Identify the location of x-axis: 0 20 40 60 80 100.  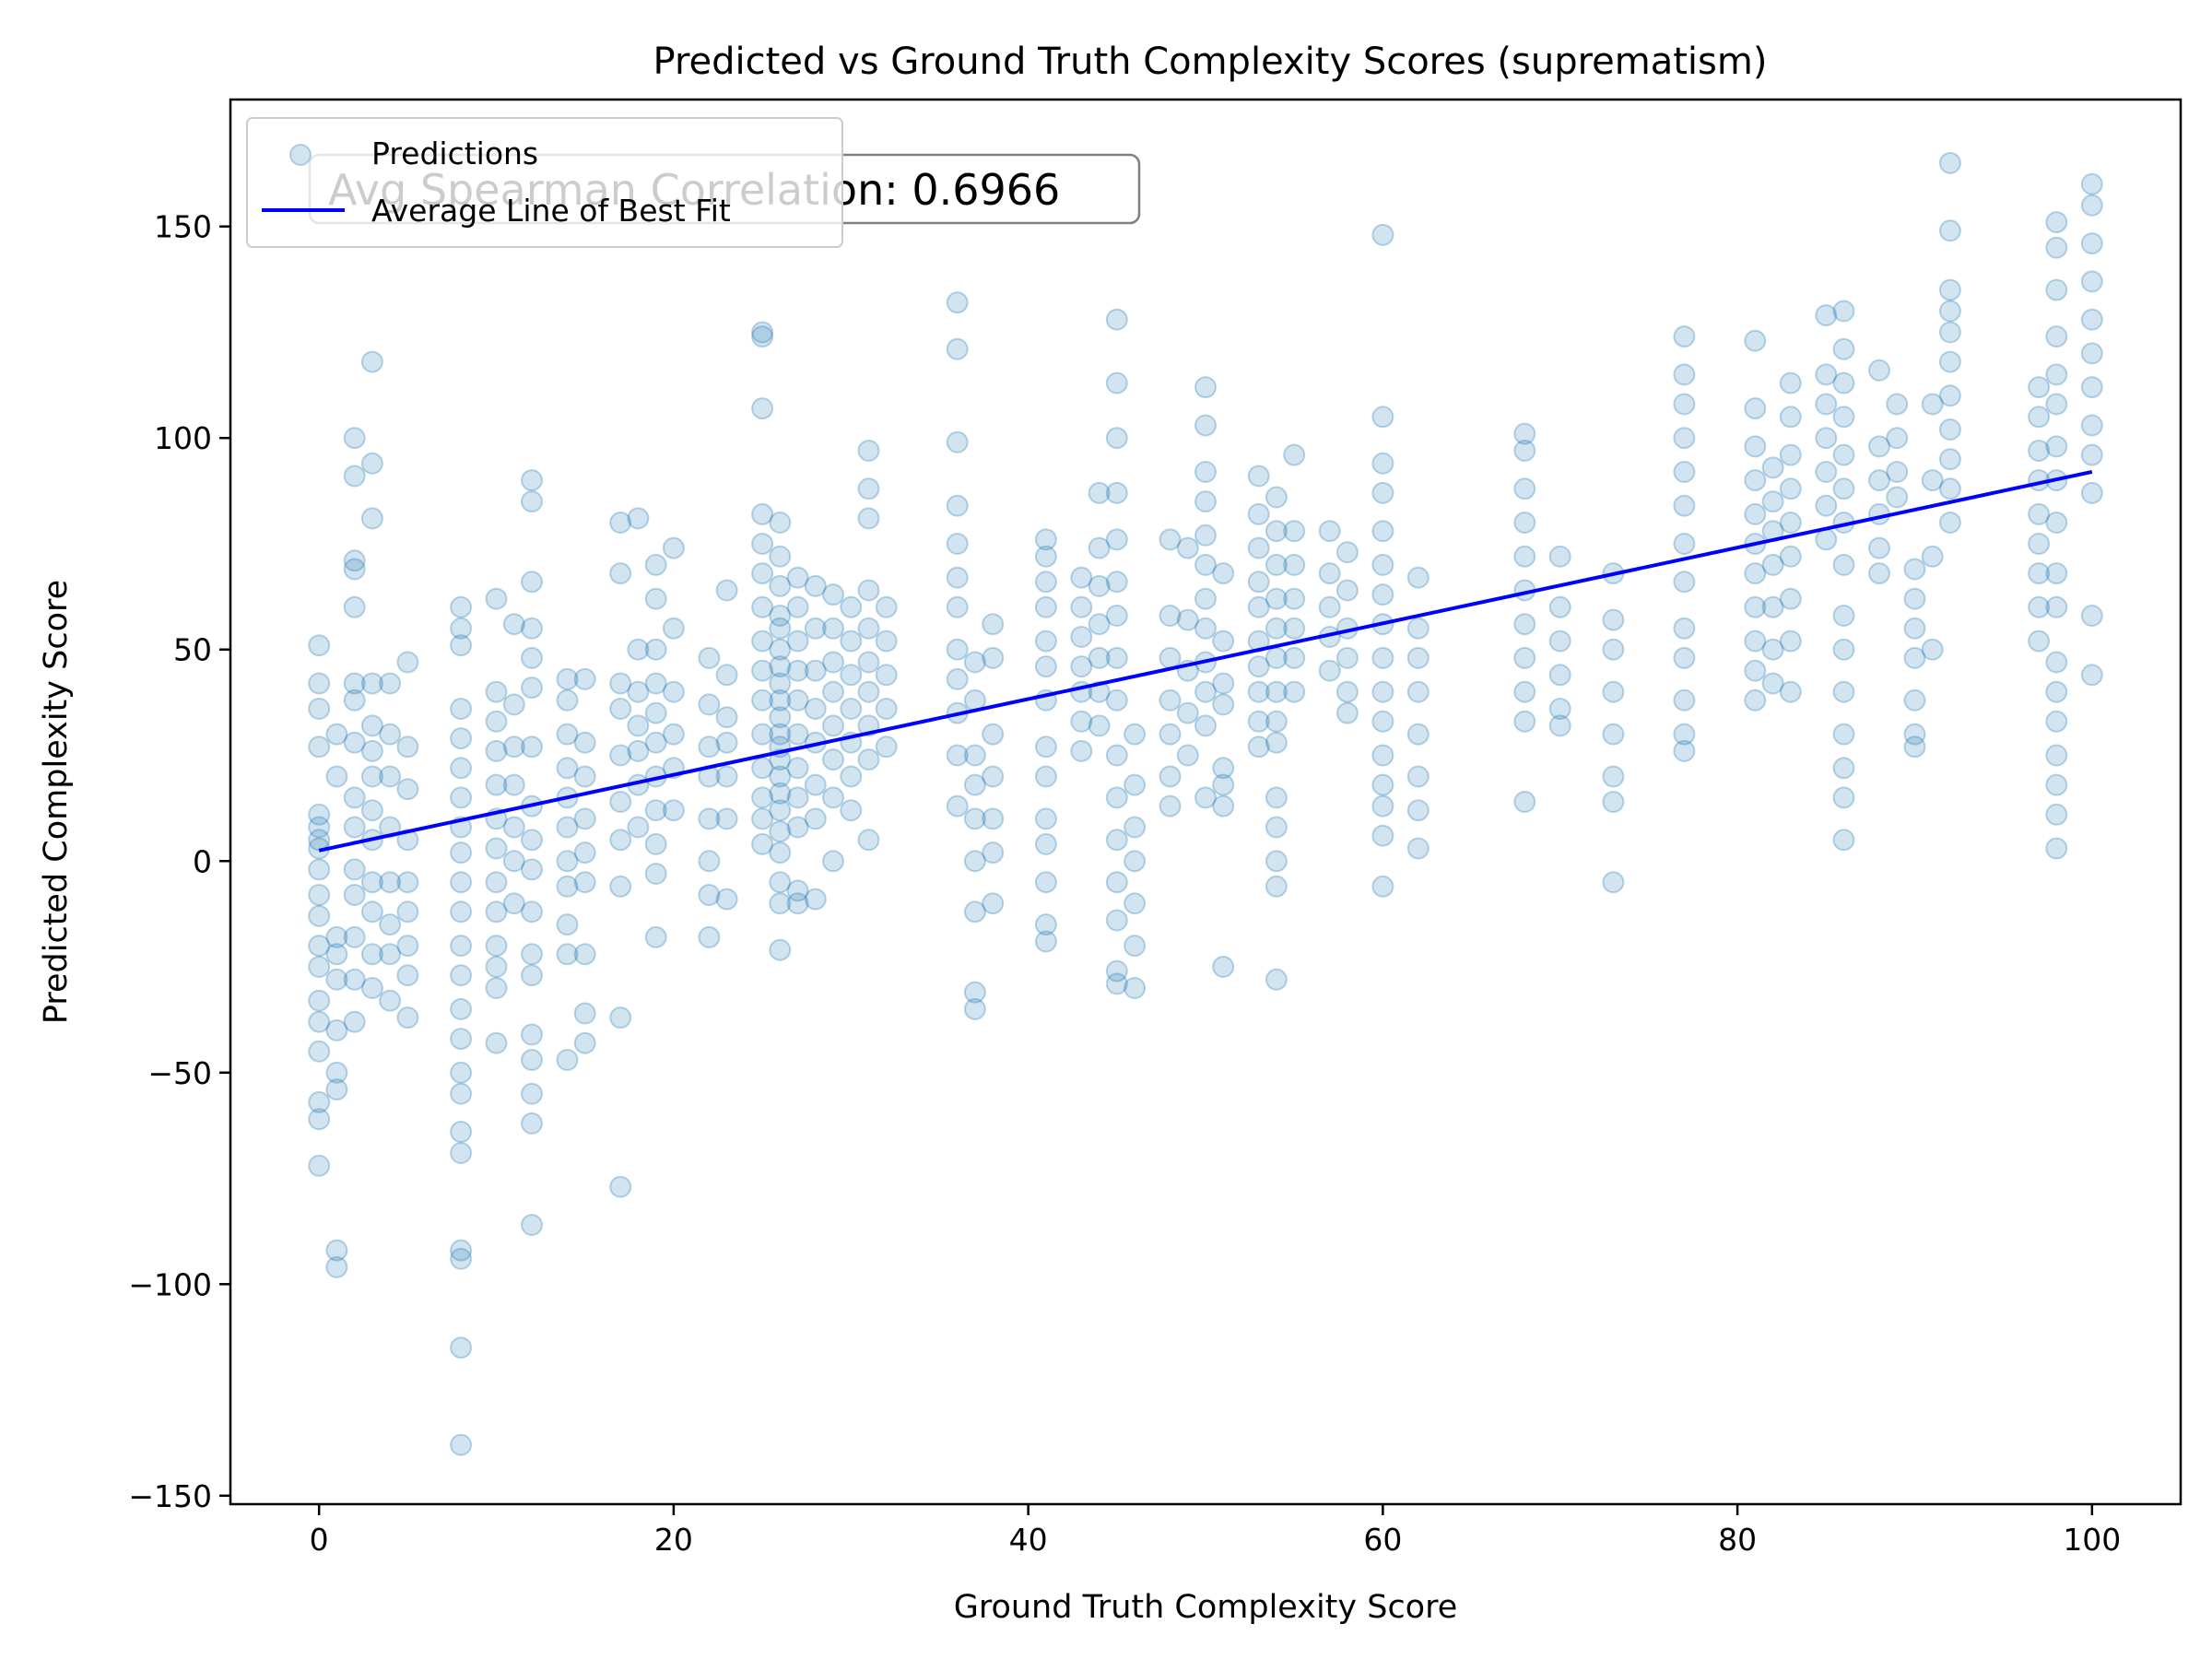
(1215, 1531).